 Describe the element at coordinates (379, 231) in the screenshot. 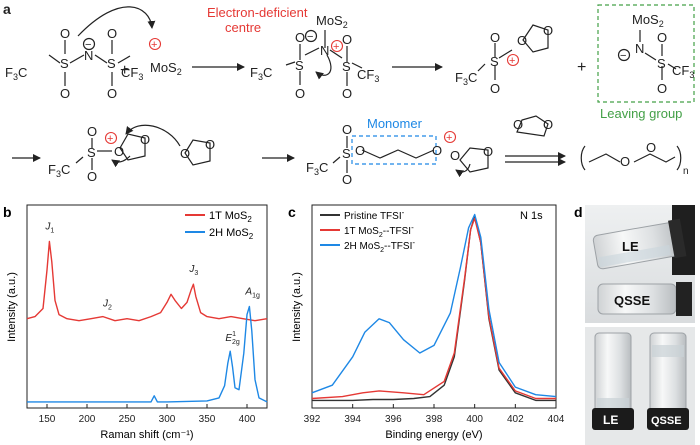

I see `legend-c-label-2: 1T MoS2--TFSI-` at that location.